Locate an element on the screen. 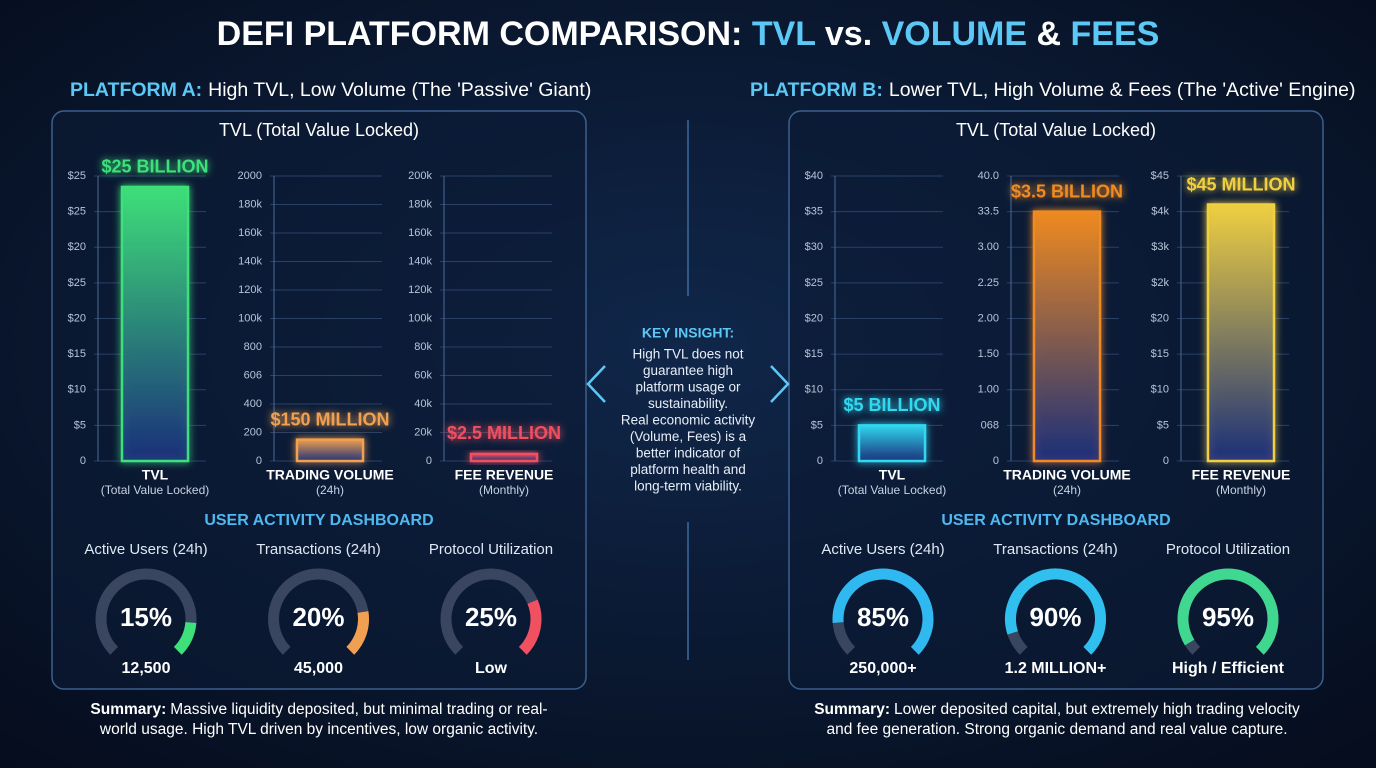 The width and height of the screenshot is (1376, 768). insight-line: (Volume, Fees) is a is located at coordinates (688, 436).